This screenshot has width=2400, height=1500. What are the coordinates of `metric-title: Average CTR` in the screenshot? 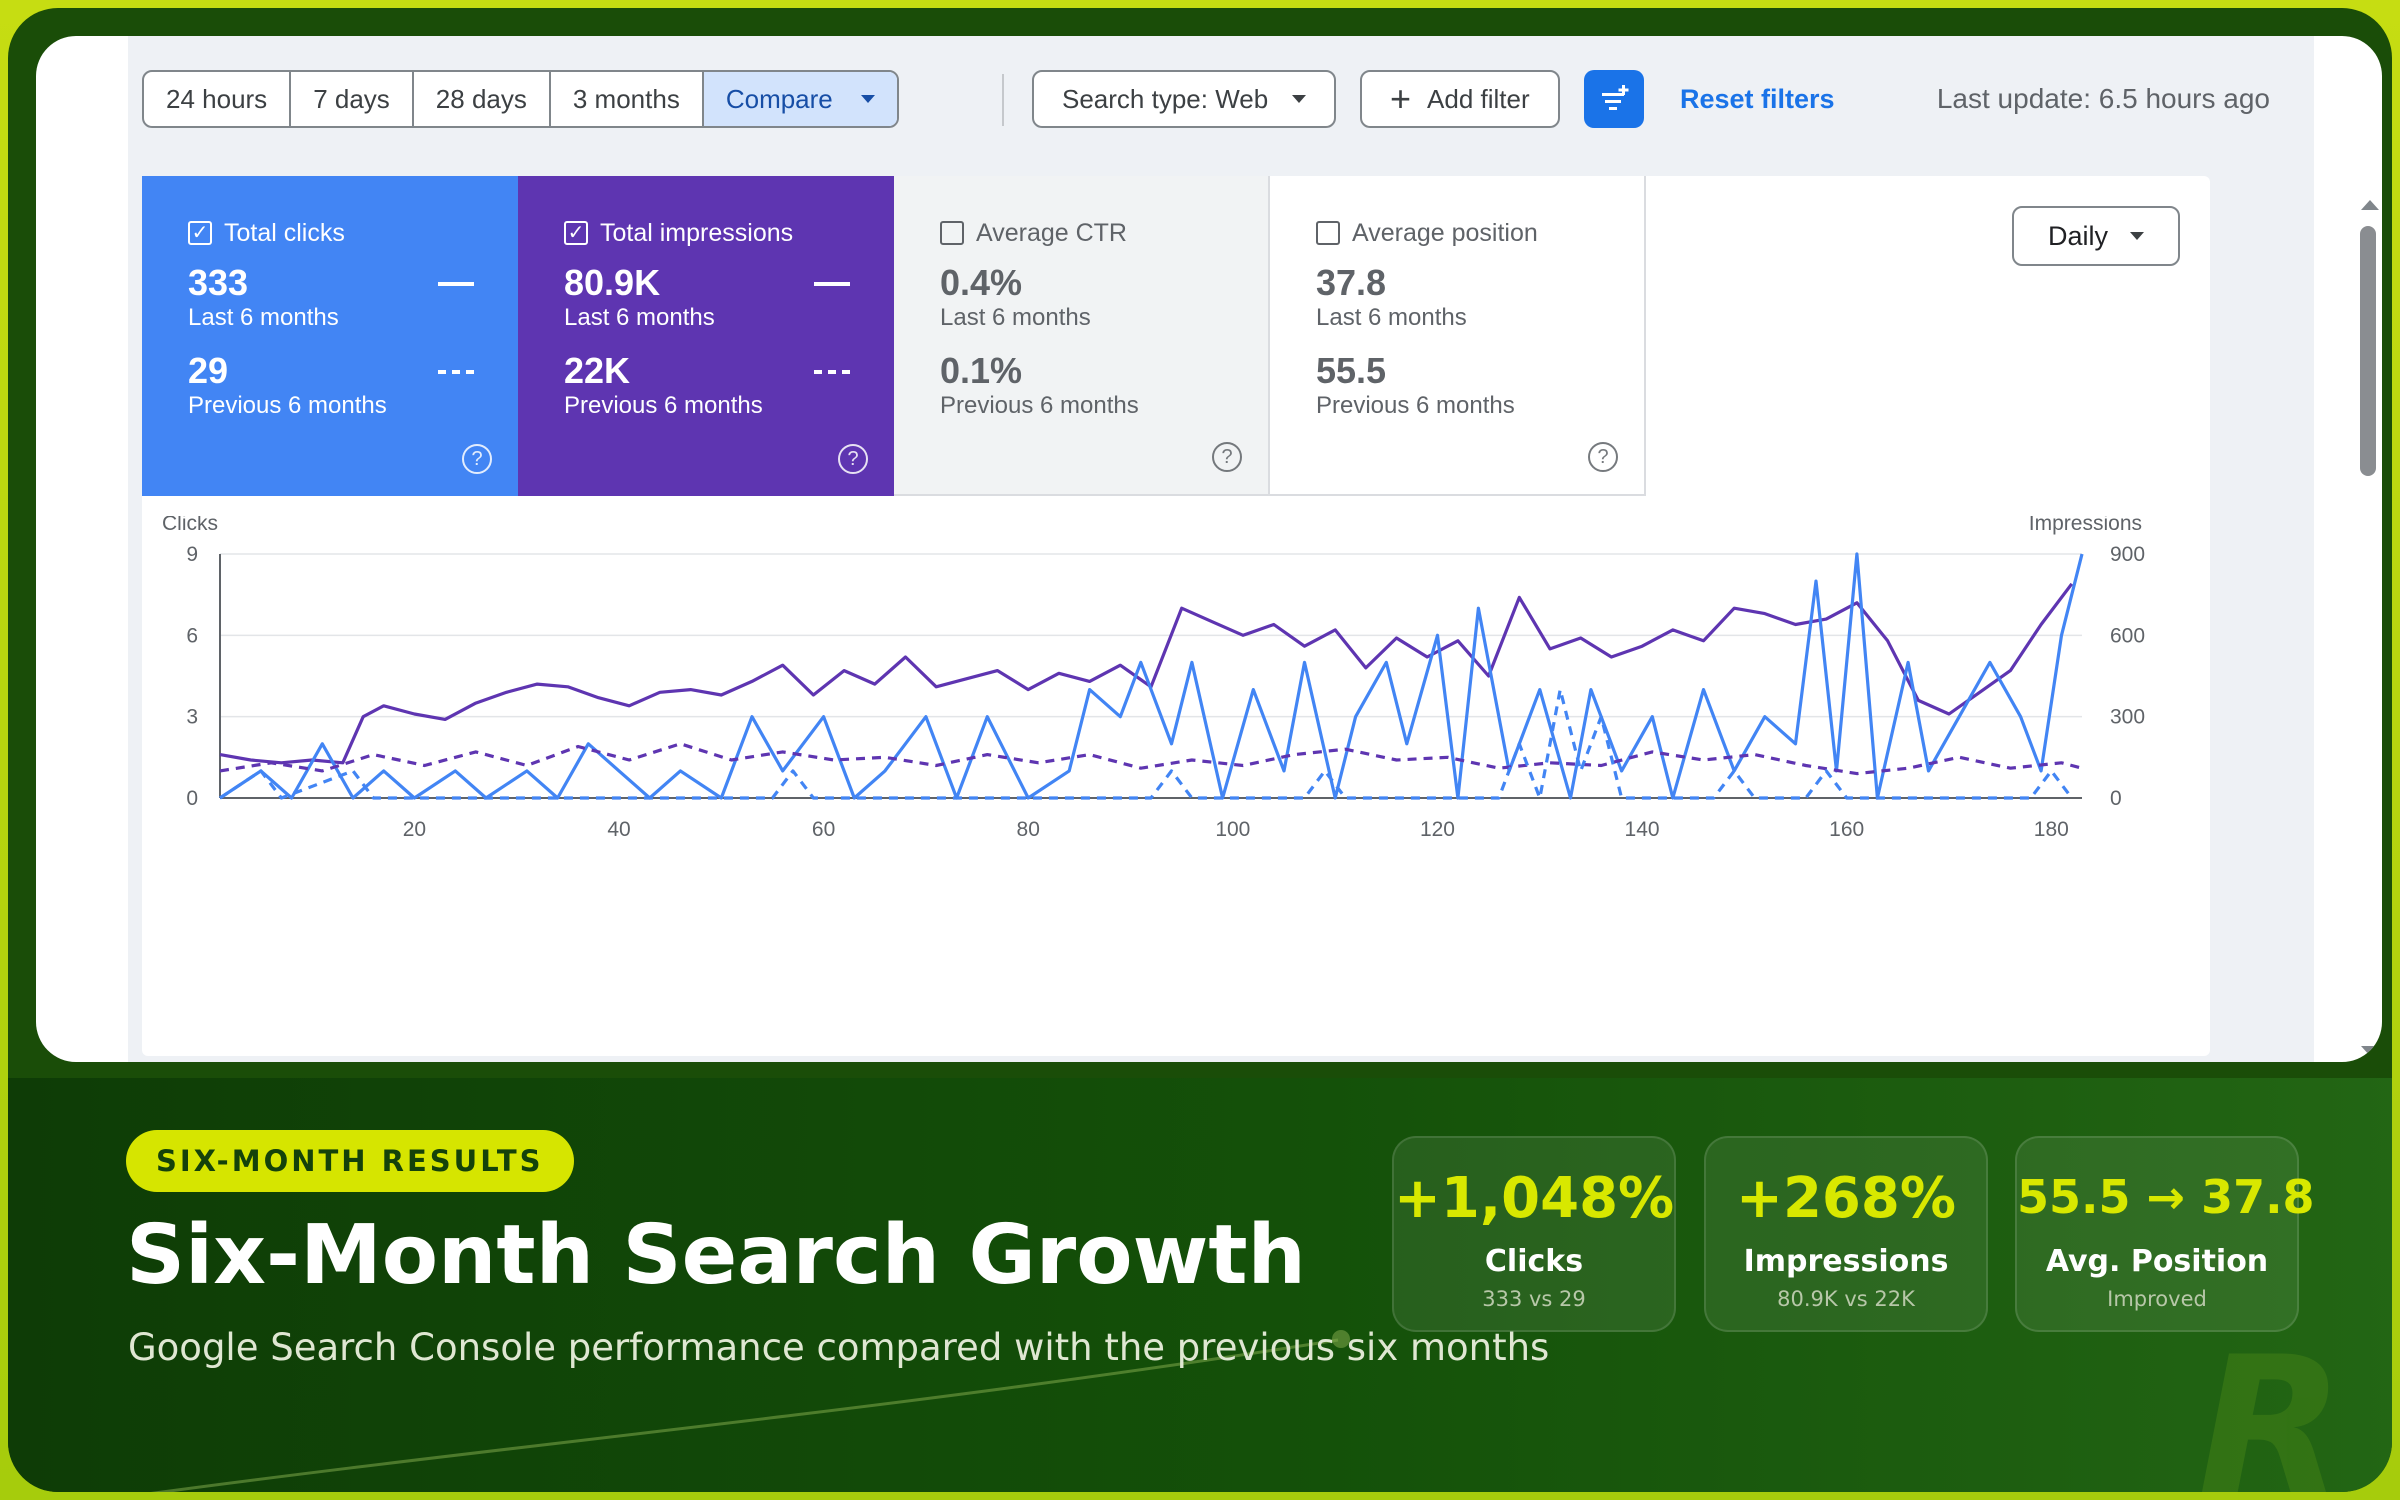 It's located at (1104, 233).